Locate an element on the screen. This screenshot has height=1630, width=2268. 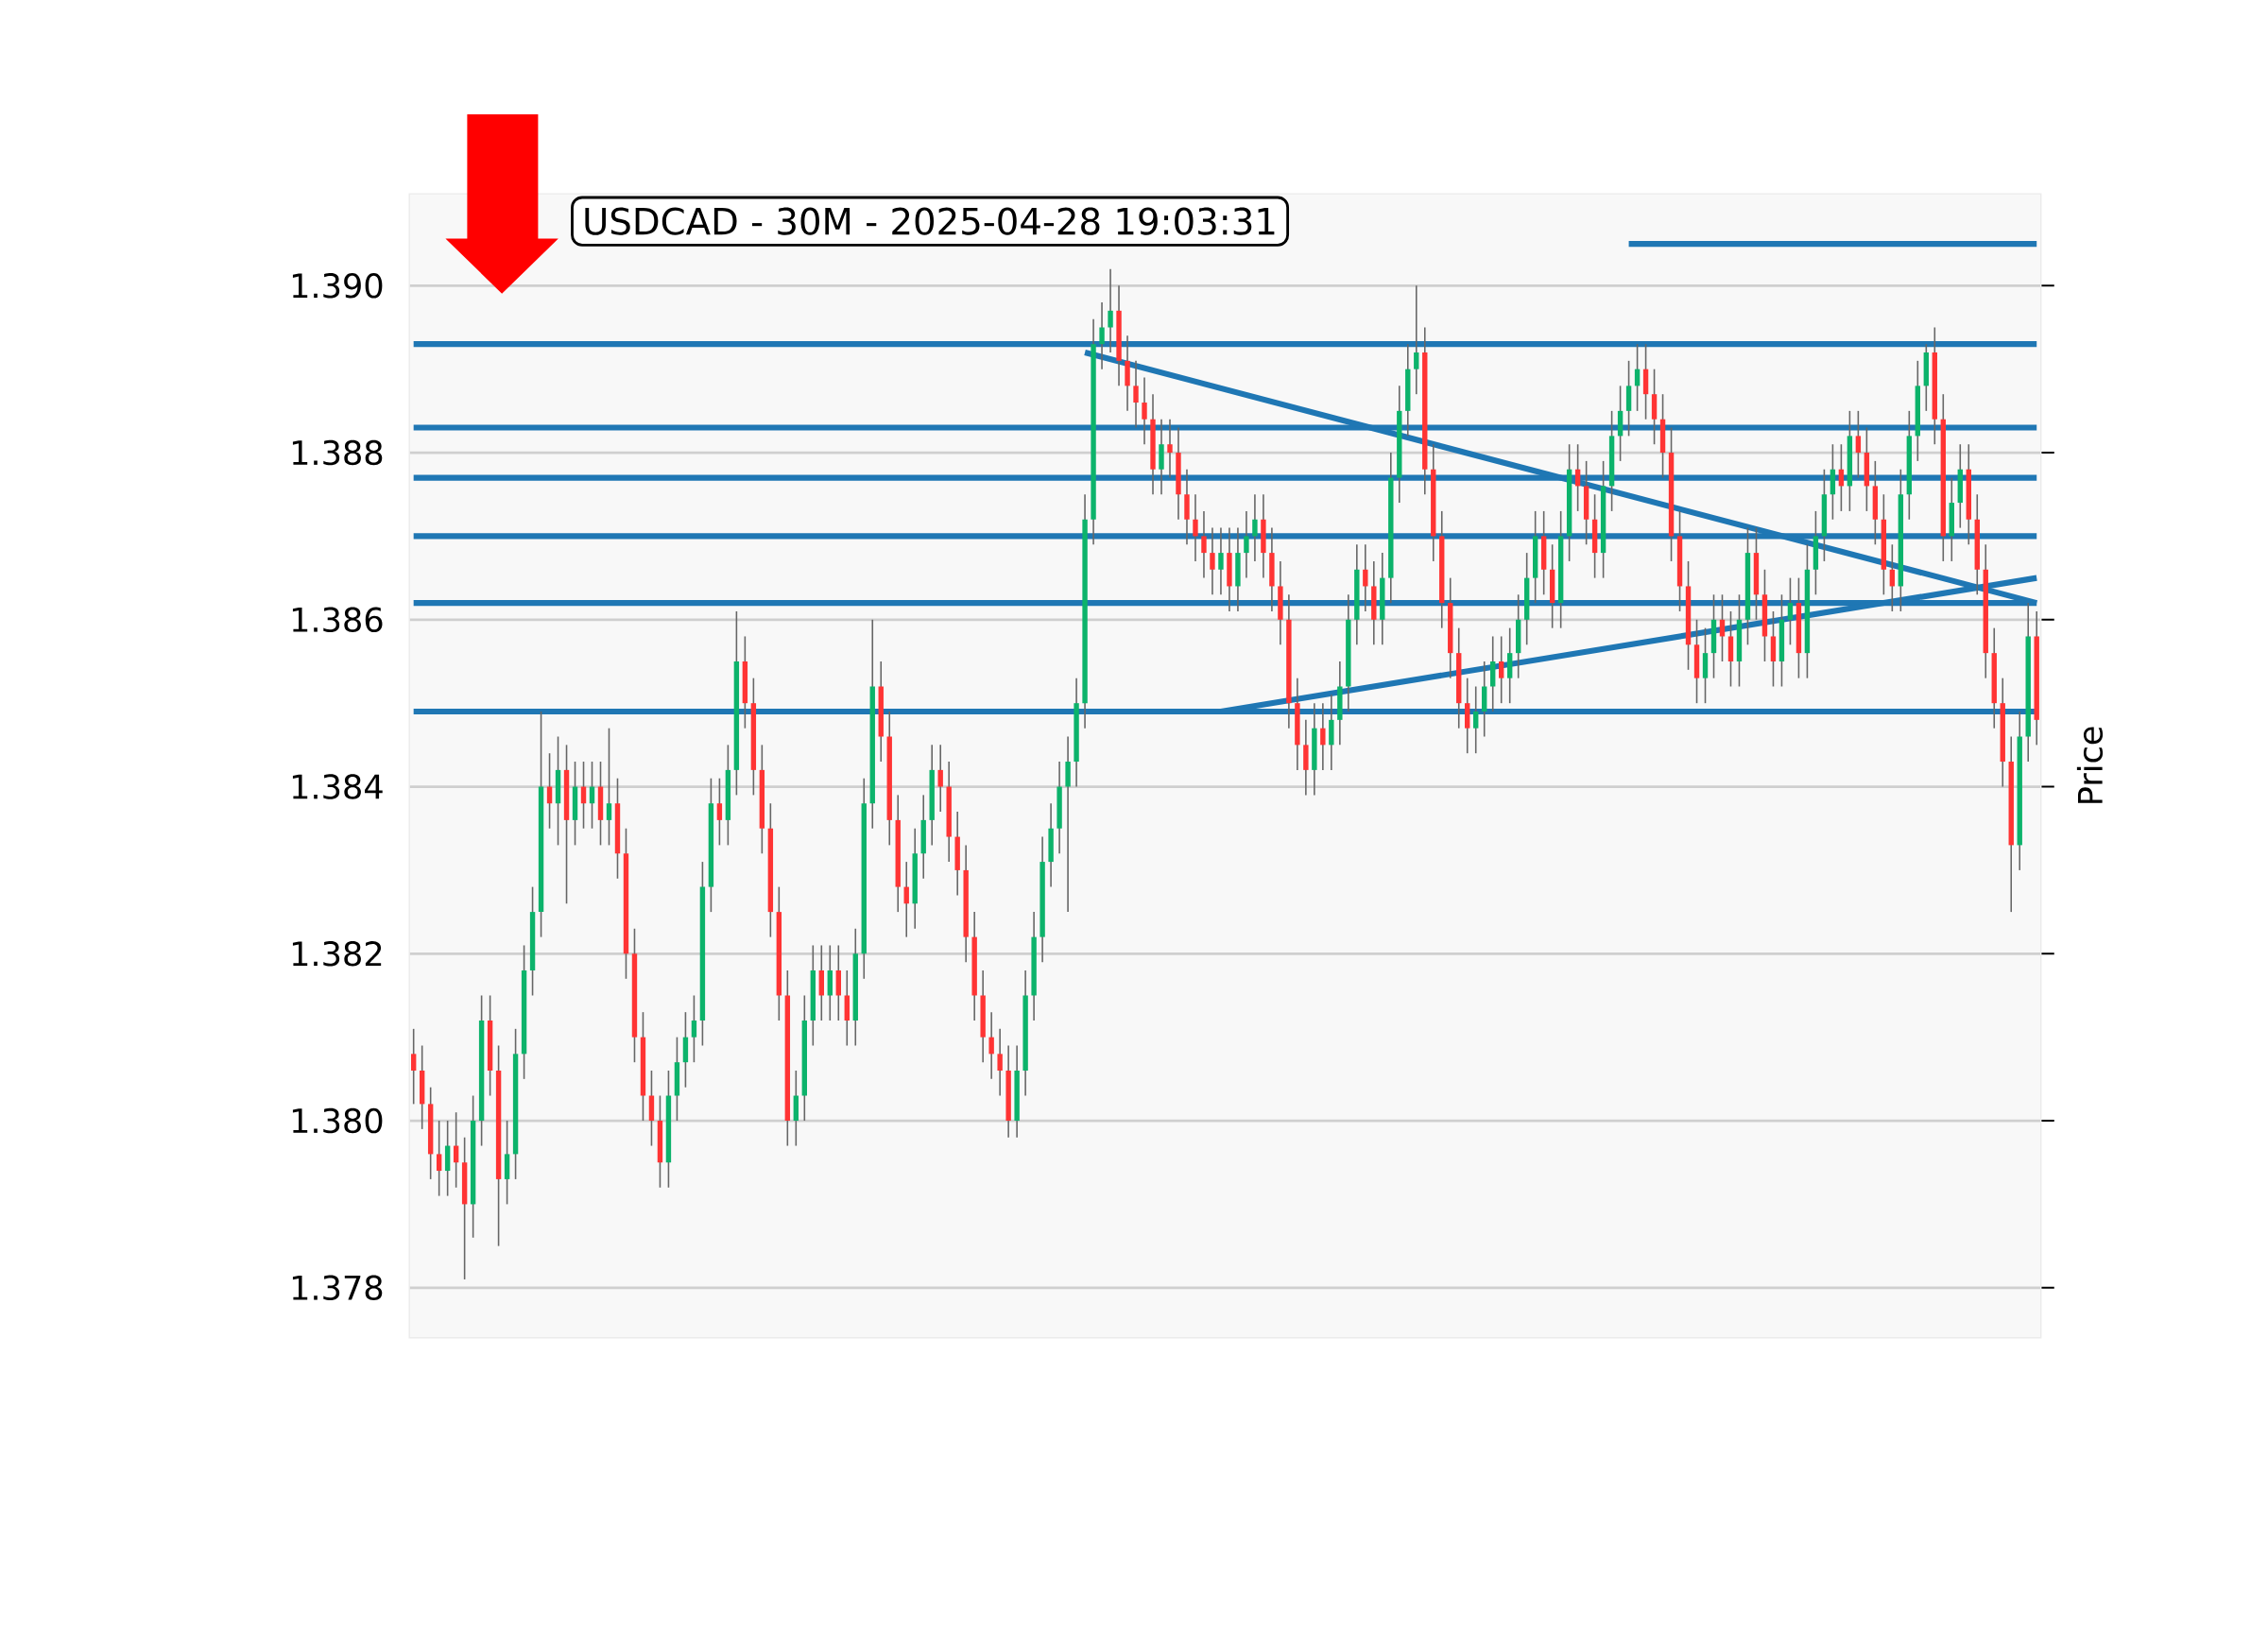
y-tick-label: 1.382 is located at coordinates (337, 954).